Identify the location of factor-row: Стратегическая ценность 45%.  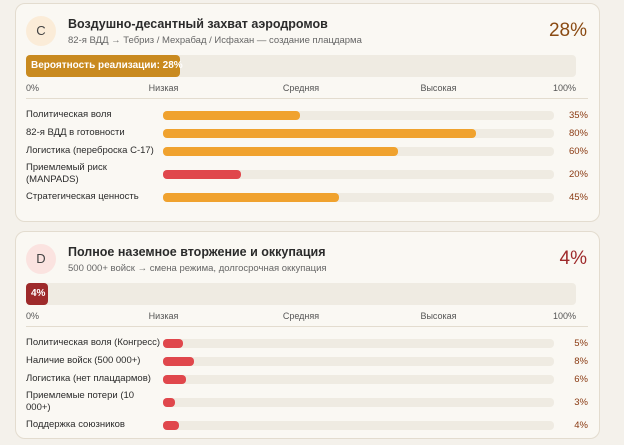
(307, 197).